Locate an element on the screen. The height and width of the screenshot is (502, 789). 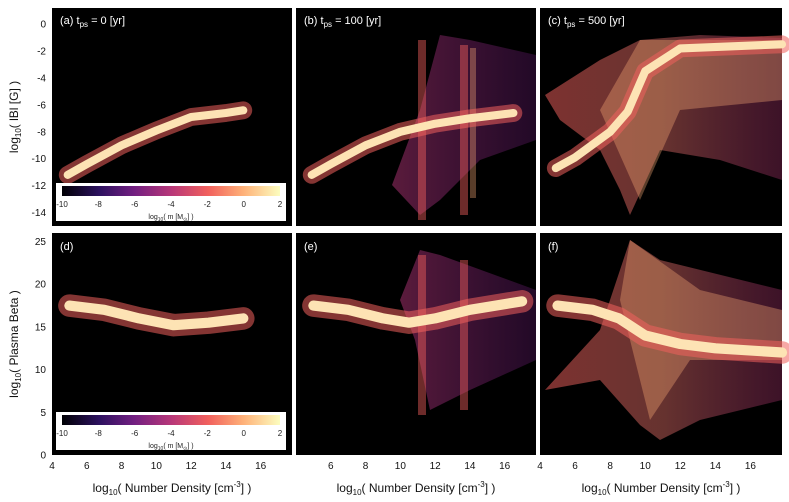
colorbar-top: -10 -8 -6 -4 -2 0 2 log10( m [M⊙] ) is located at coordinates (171, 203).